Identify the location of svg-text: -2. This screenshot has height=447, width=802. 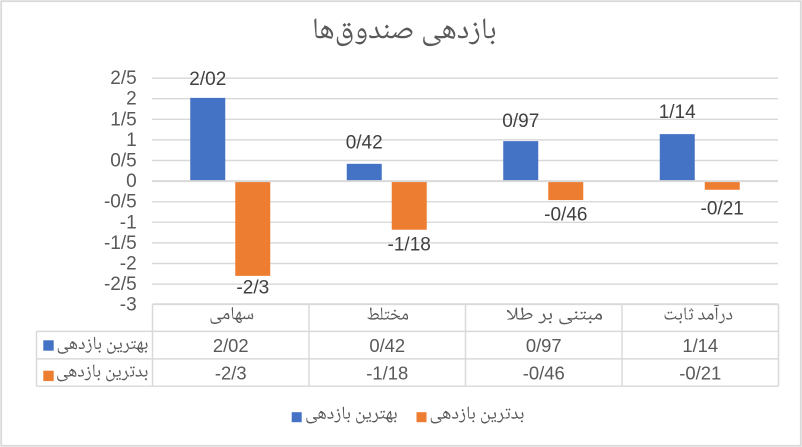
(128, 264).